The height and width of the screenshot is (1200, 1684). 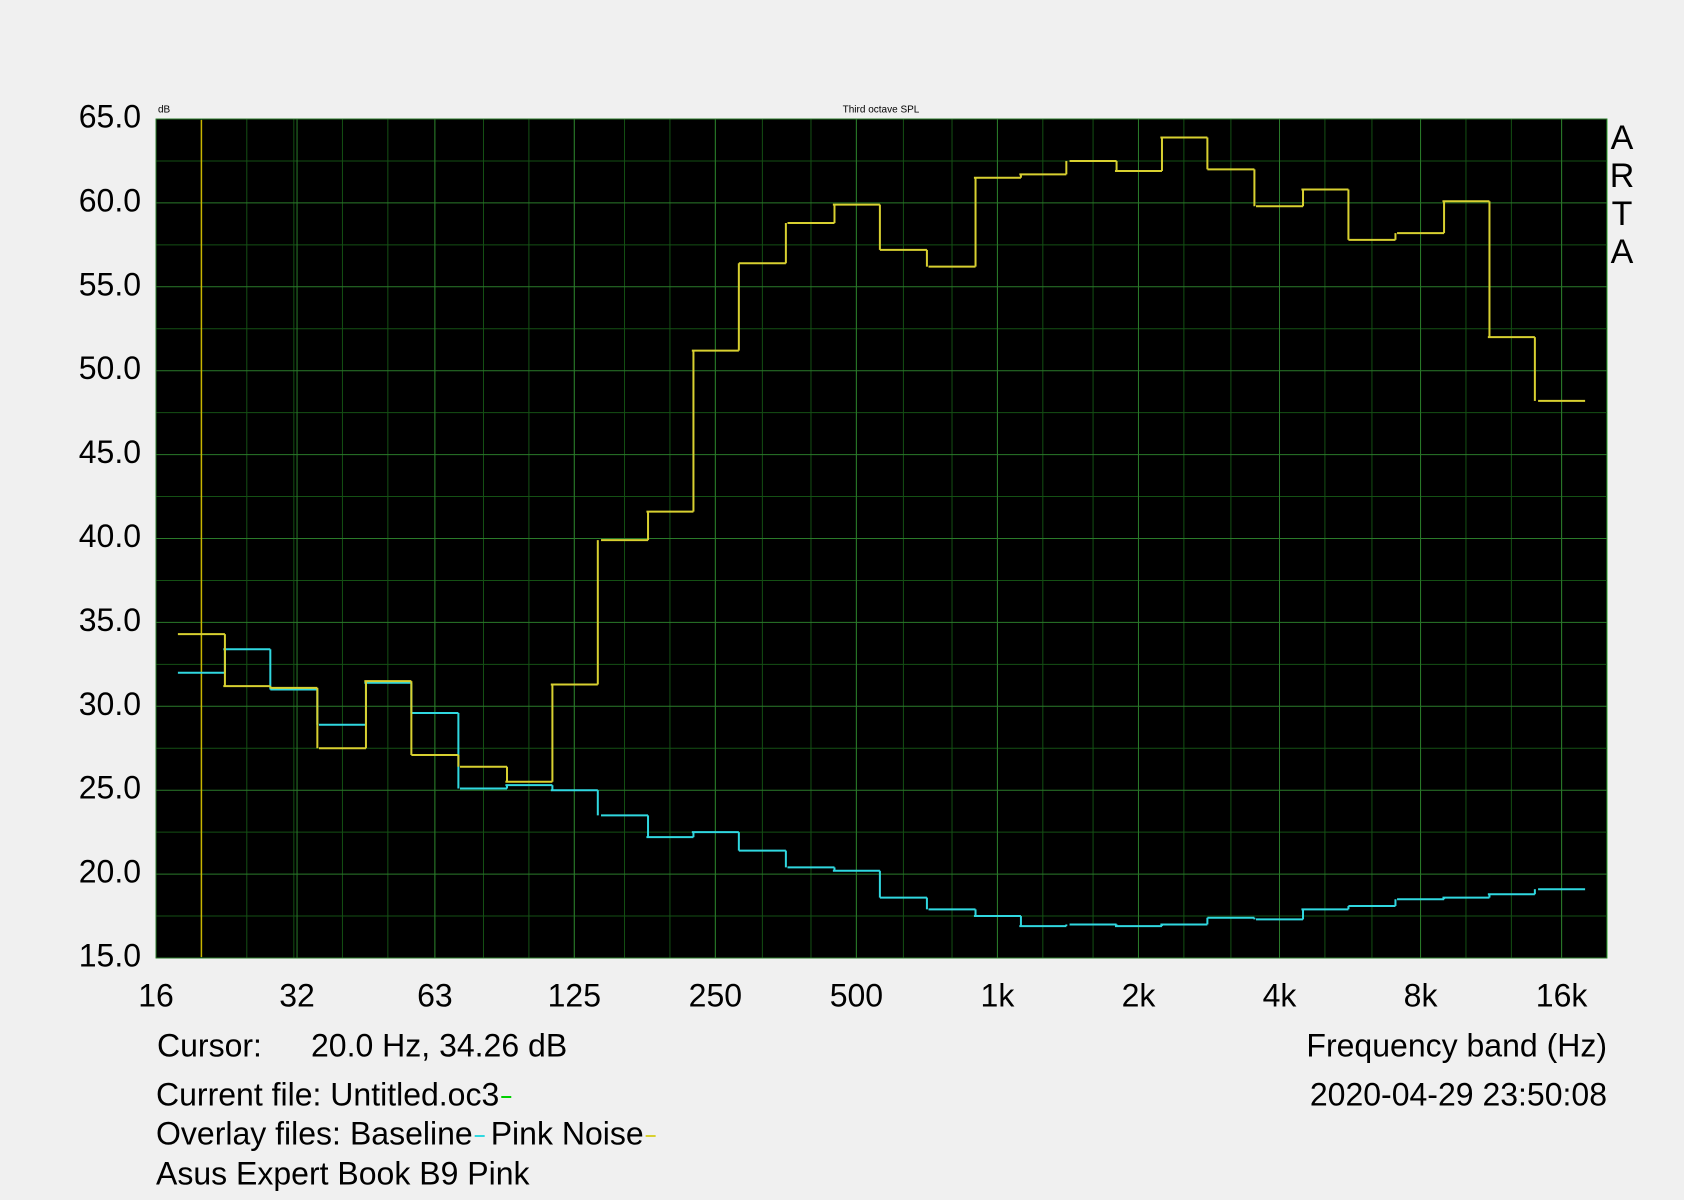 I want to click on legend-label: Pink Noise, so click(x=567, y=1133).